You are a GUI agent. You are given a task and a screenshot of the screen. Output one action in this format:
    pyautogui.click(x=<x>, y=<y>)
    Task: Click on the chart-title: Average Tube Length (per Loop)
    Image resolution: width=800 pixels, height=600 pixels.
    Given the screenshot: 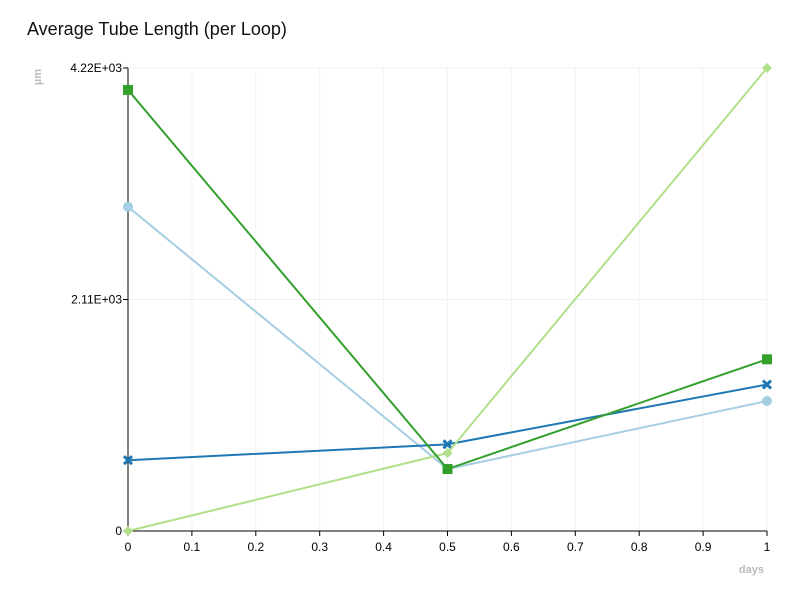 What is the action you would take?
    pyautogui.click(x=157, y=29)
    